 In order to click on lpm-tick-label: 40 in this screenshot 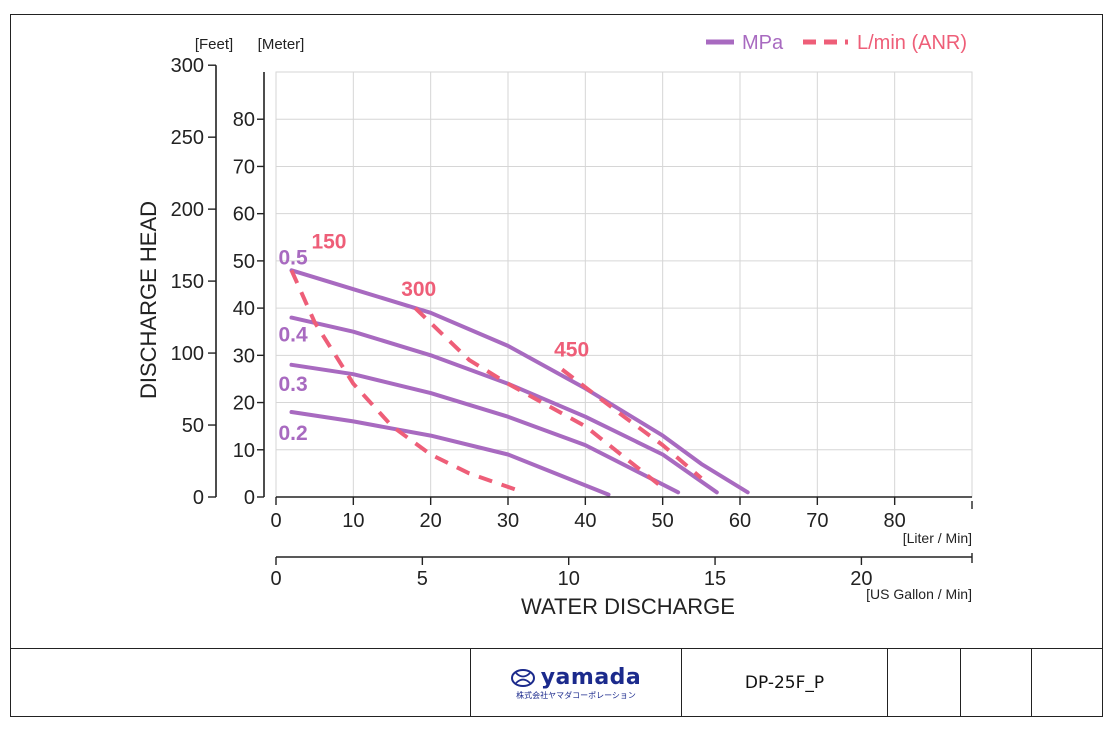, I will do `click(585, 521)`.